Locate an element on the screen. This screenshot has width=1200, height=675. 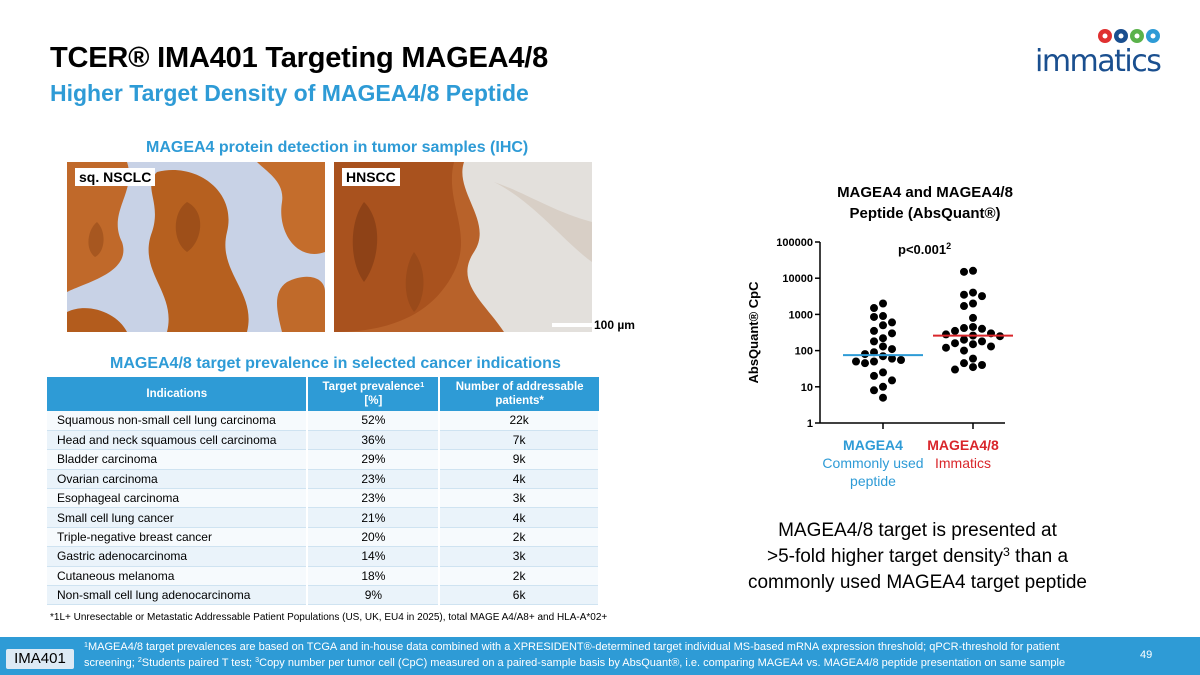
page-number: 49 is located at coordinates (1146, 655).